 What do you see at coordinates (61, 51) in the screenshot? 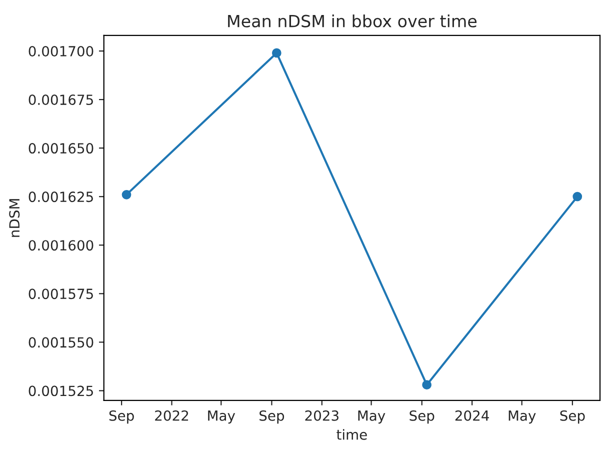
I see `y-tick-label: 0.001700` at bounding box center [61, 51].